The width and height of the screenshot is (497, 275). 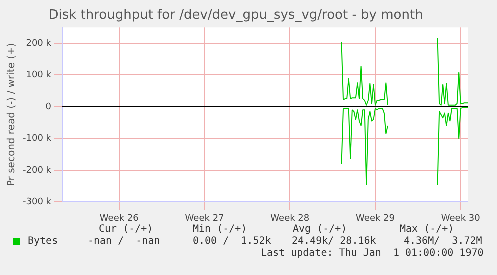 I want to click on text: Avg (-/+), so click(x=320, y=230).